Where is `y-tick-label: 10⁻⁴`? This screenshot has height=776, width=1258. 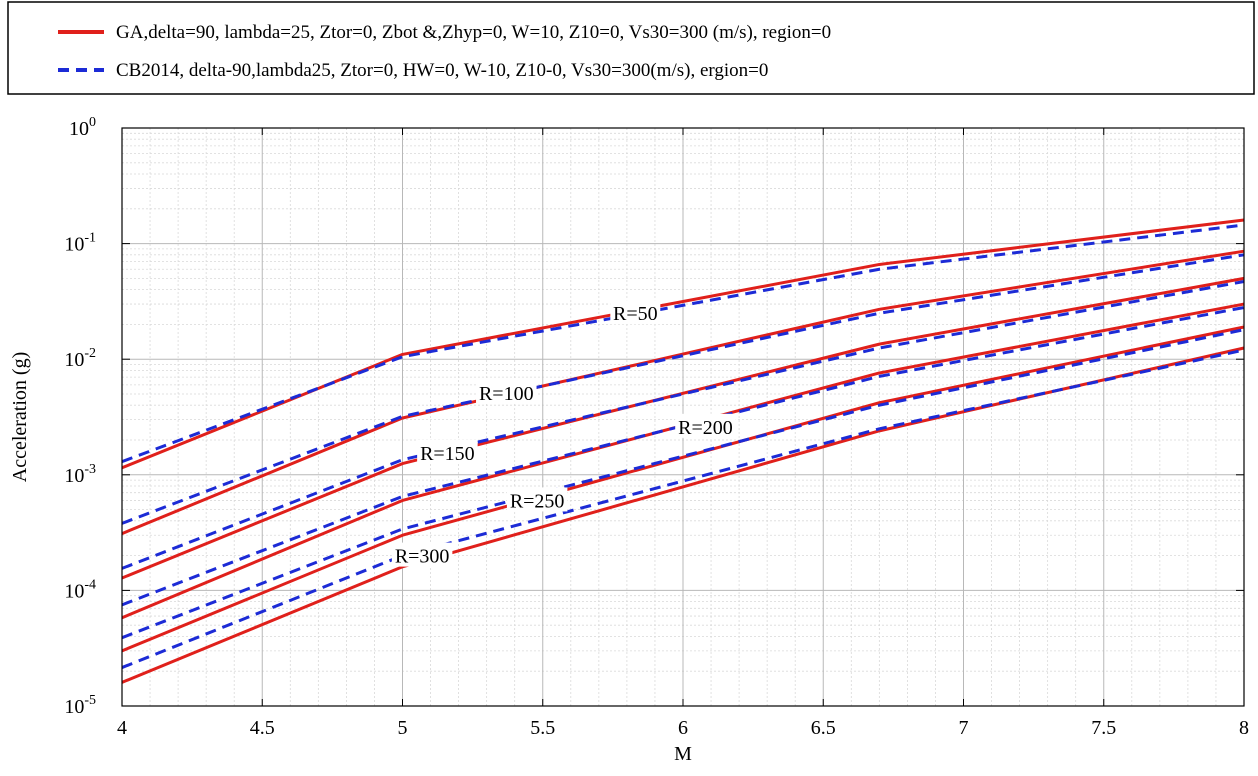 y-tick-label: 10⁻⁴ is located at coordinates (80, 589).